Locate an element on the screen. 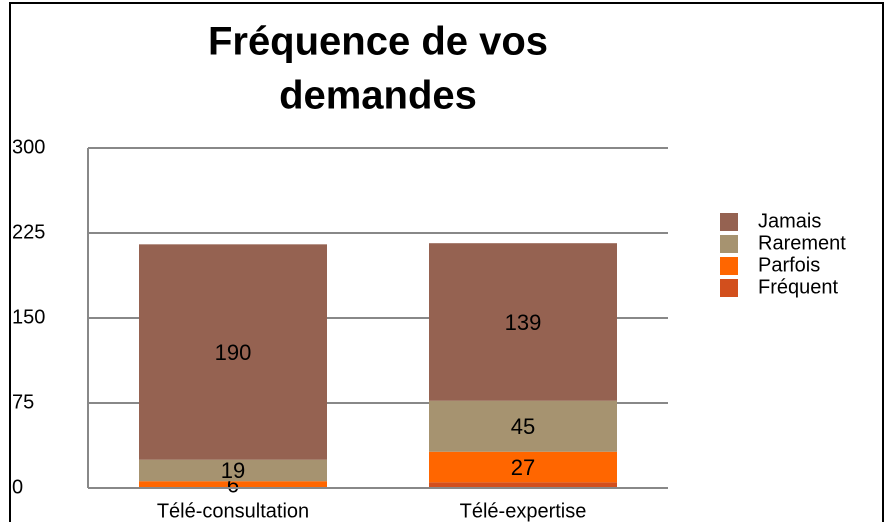 This screenshot has height=522, width=890. data-label: 45 is located at coordinates (523, 426).